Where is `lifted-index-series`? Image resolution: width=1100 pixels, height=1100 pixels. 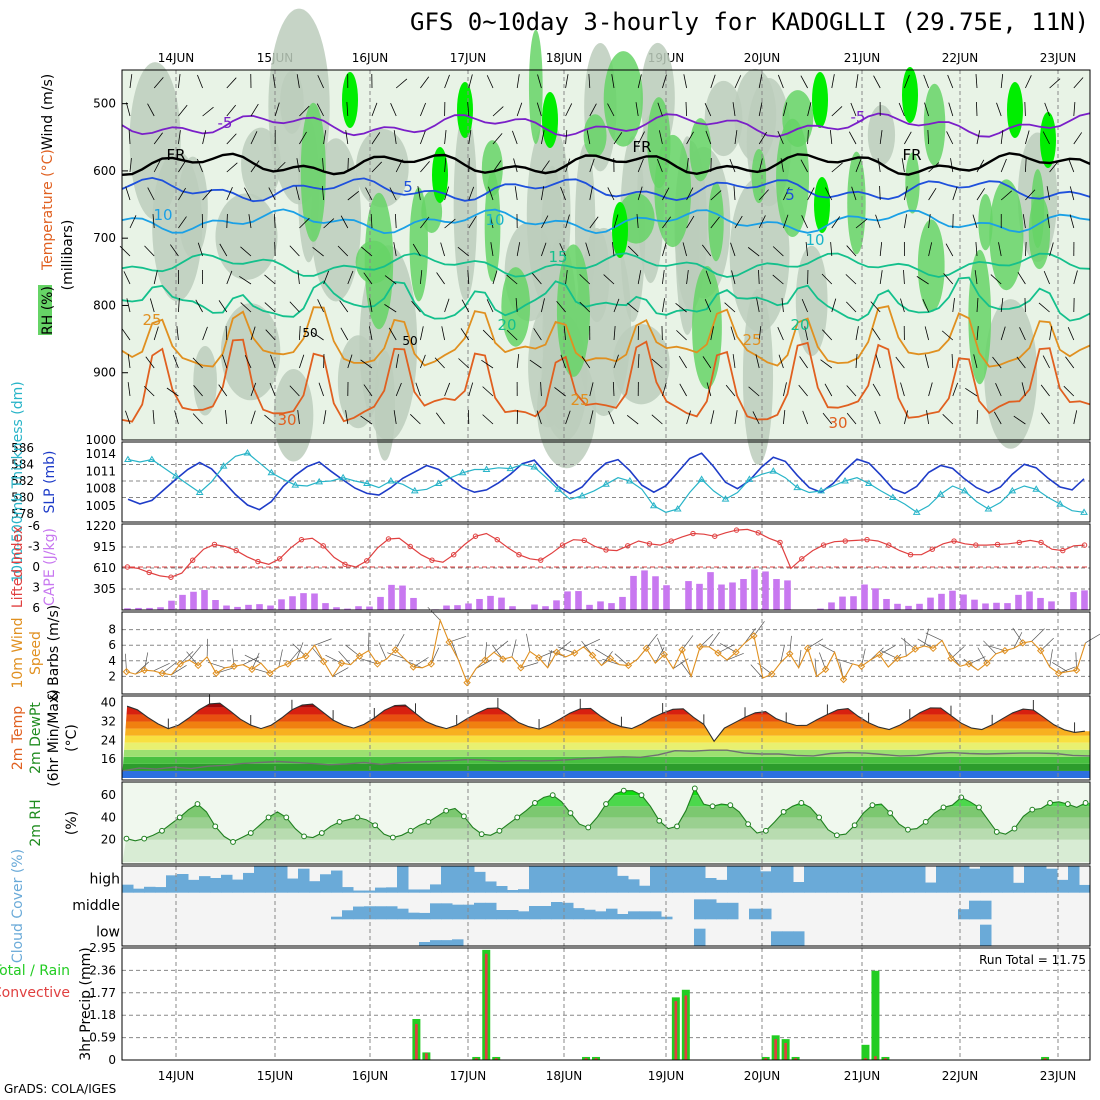
lifted-index-series is located at coordinates (606, 553).